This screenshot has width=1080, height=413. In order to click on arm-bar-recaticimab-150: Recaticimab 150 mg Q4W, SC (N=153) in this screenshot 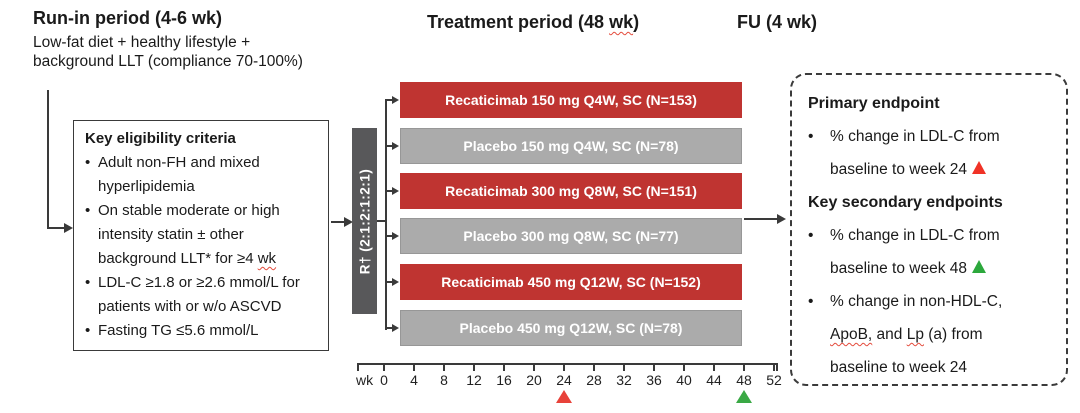, I will do `click(571, 100)`.